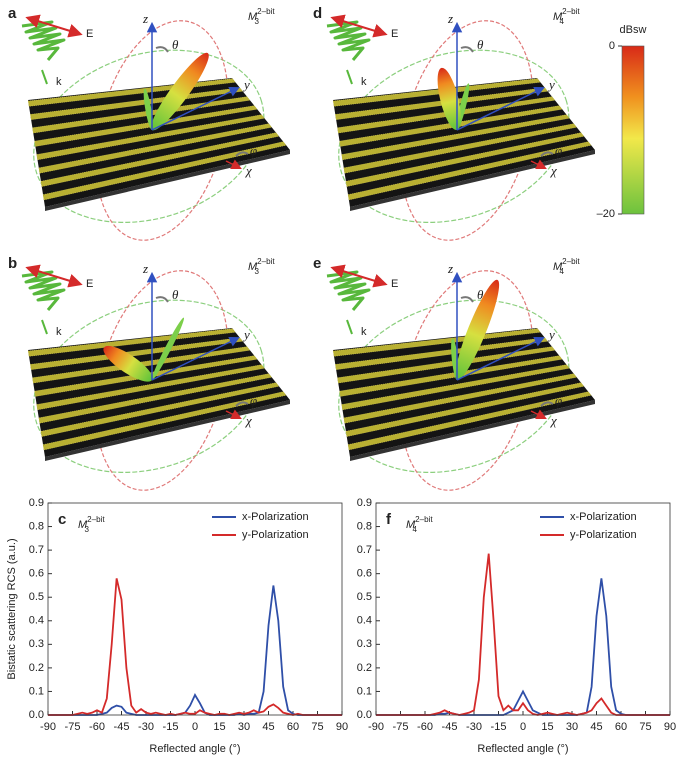 The image size is (678, 759). I want to click on theta-arc, so click(162, 299).